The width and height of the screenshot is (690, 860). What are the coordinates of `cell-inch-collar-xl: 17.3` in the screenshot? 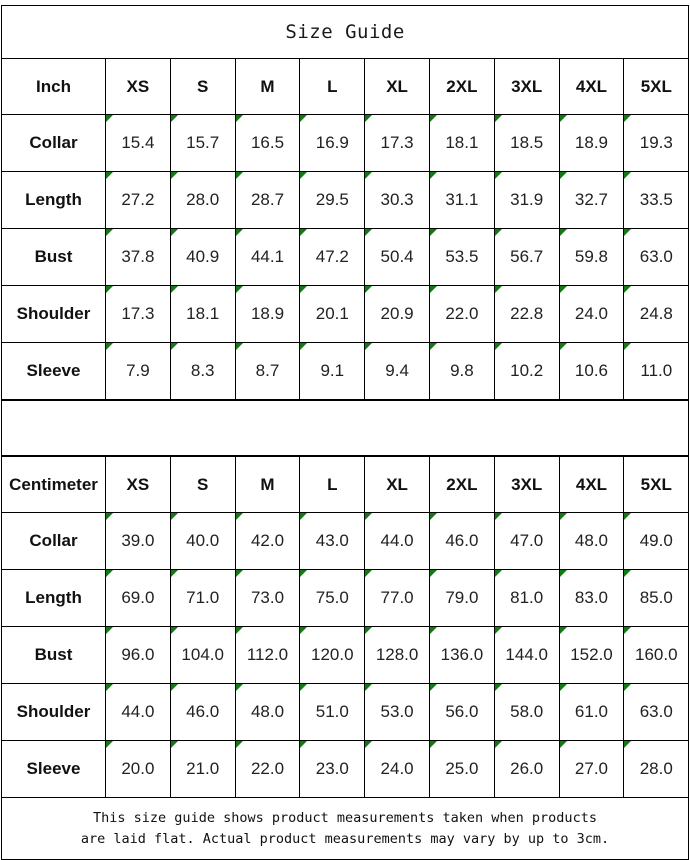 It's located at (397, 143).